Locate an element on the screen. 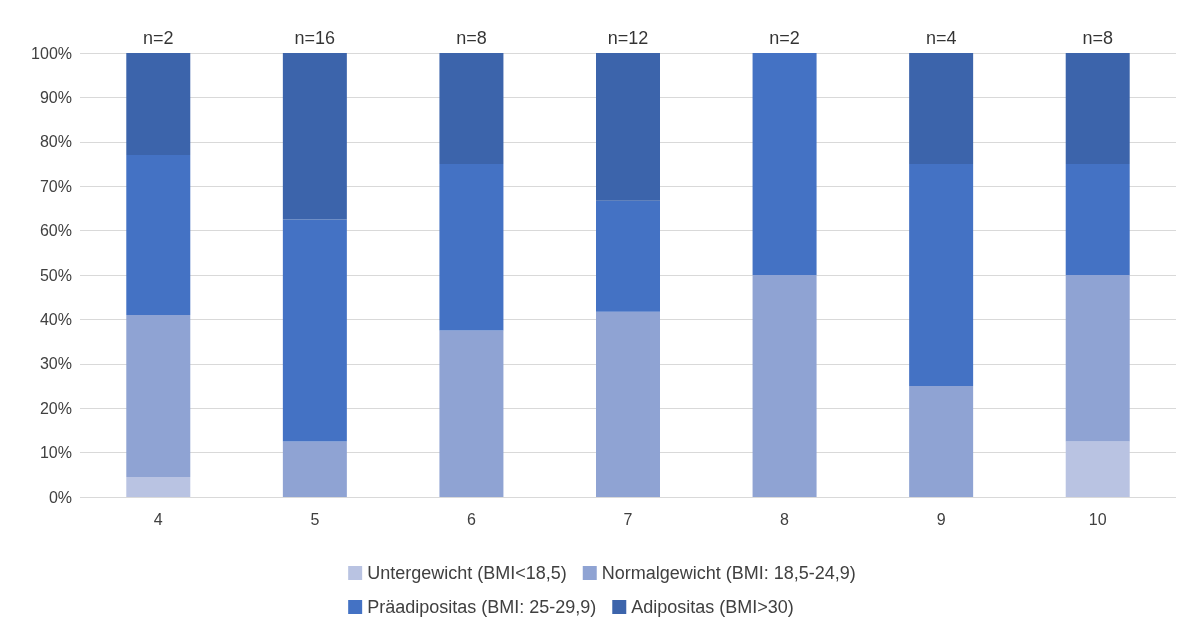  y-tick-label: 30% is located at coordinates (55, 364).